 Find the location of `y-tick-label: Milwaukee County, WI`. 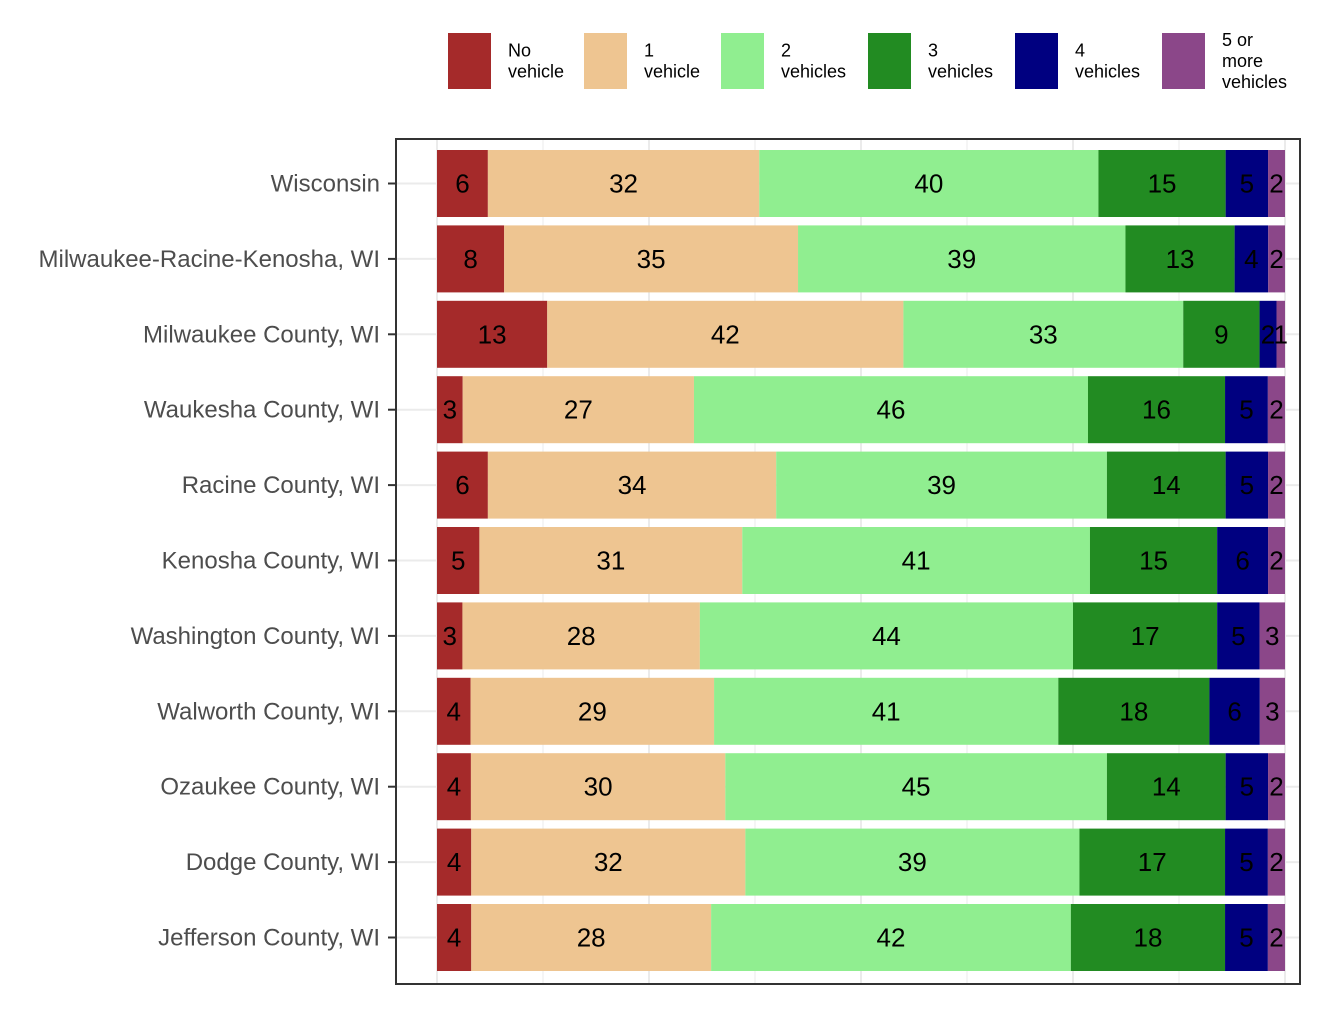

y-tick-label: Milwaukee County, WI is located at coordinates (261, 334).